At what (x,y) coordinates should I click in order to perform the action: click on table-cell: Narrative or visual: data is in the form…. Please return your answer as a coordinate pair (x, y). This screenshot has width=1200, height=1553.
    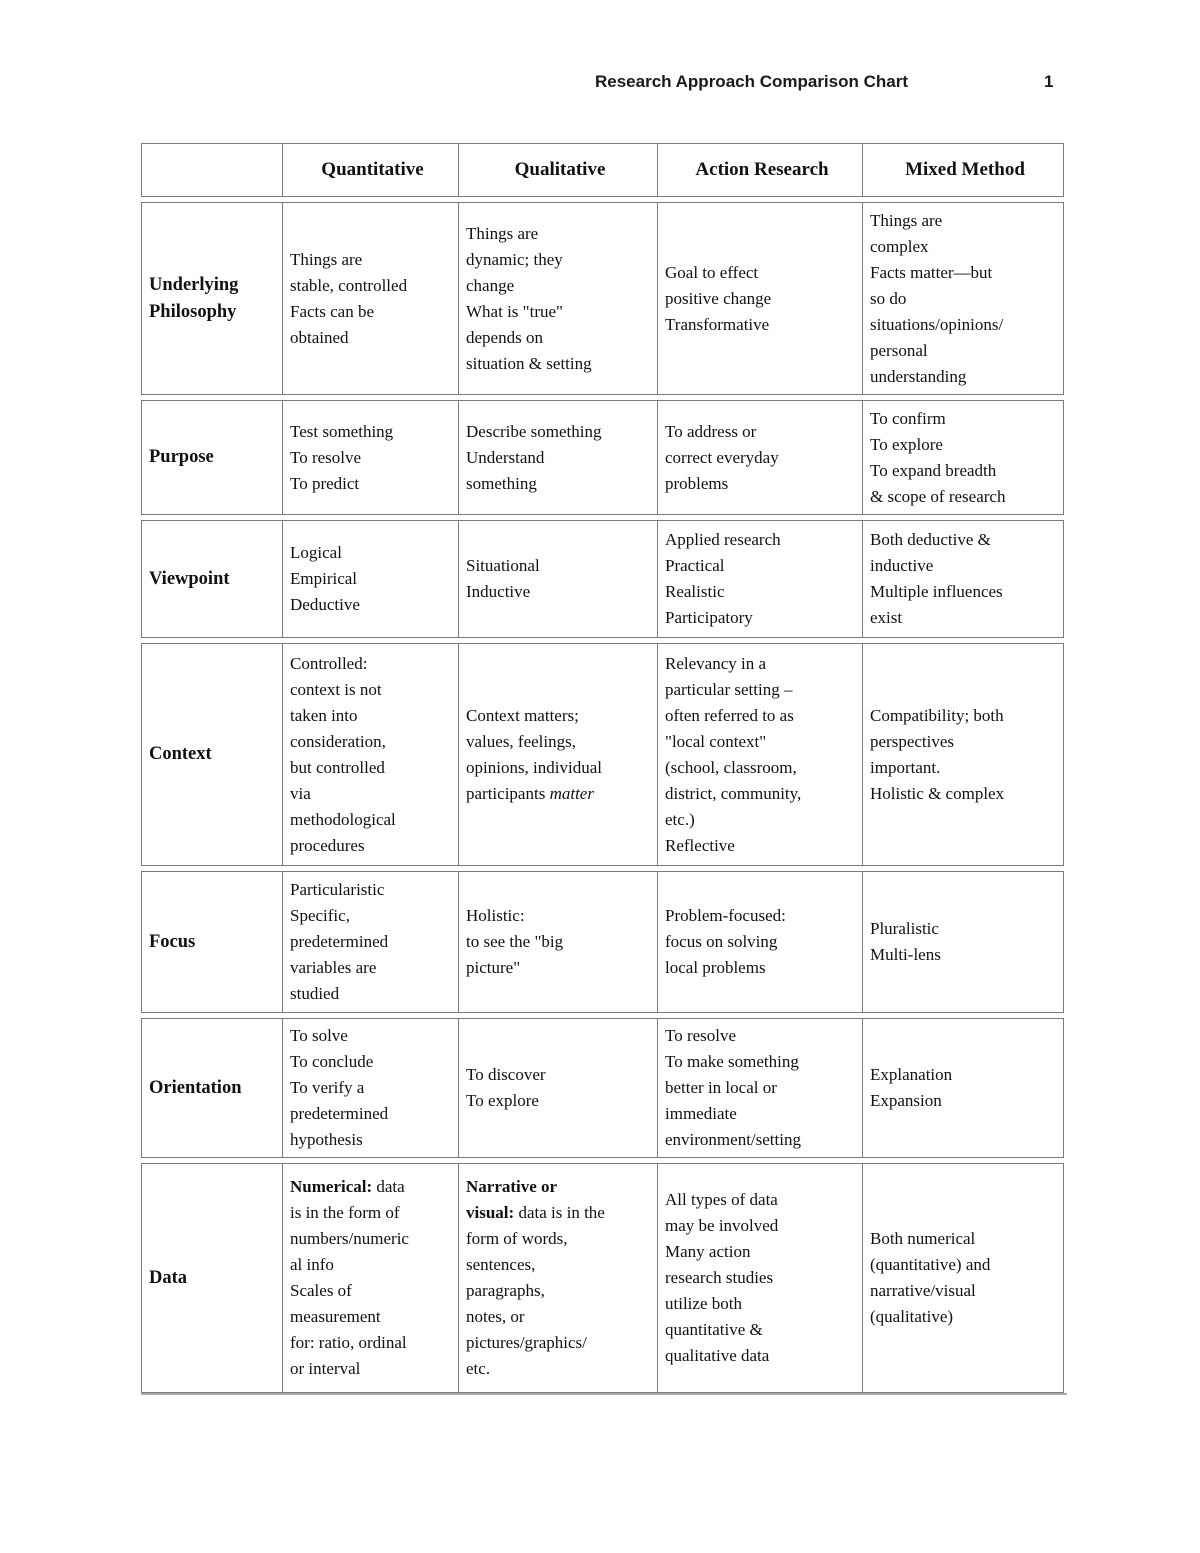
    Looking at the image, I should click on (558, 1278).